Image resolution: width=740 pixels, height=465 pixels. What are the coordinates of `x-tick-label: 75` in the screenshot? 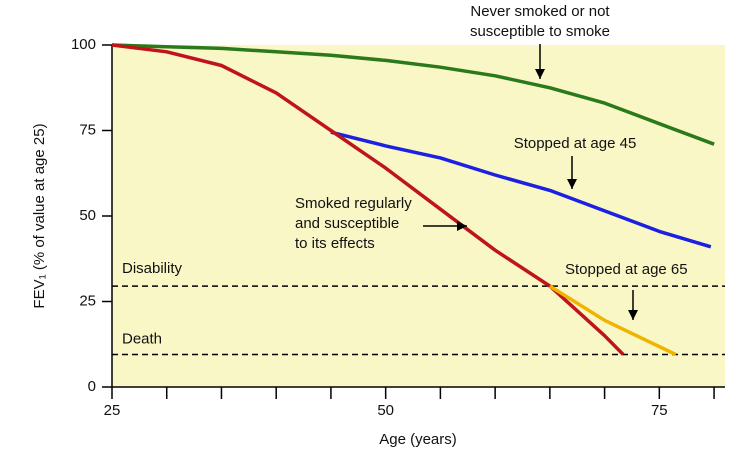 It's located at (659, 410).